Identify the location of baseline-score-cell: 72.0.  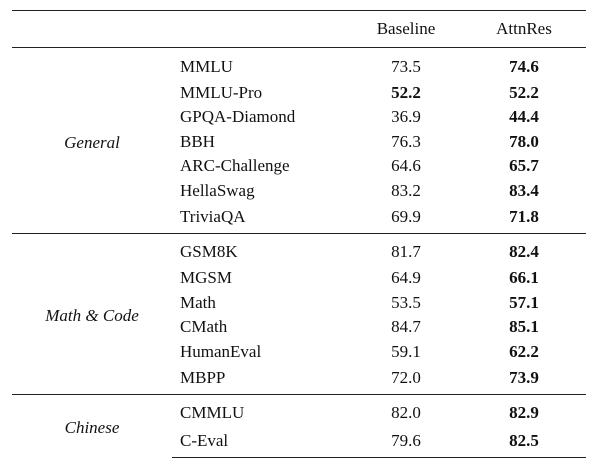
(406, 377).